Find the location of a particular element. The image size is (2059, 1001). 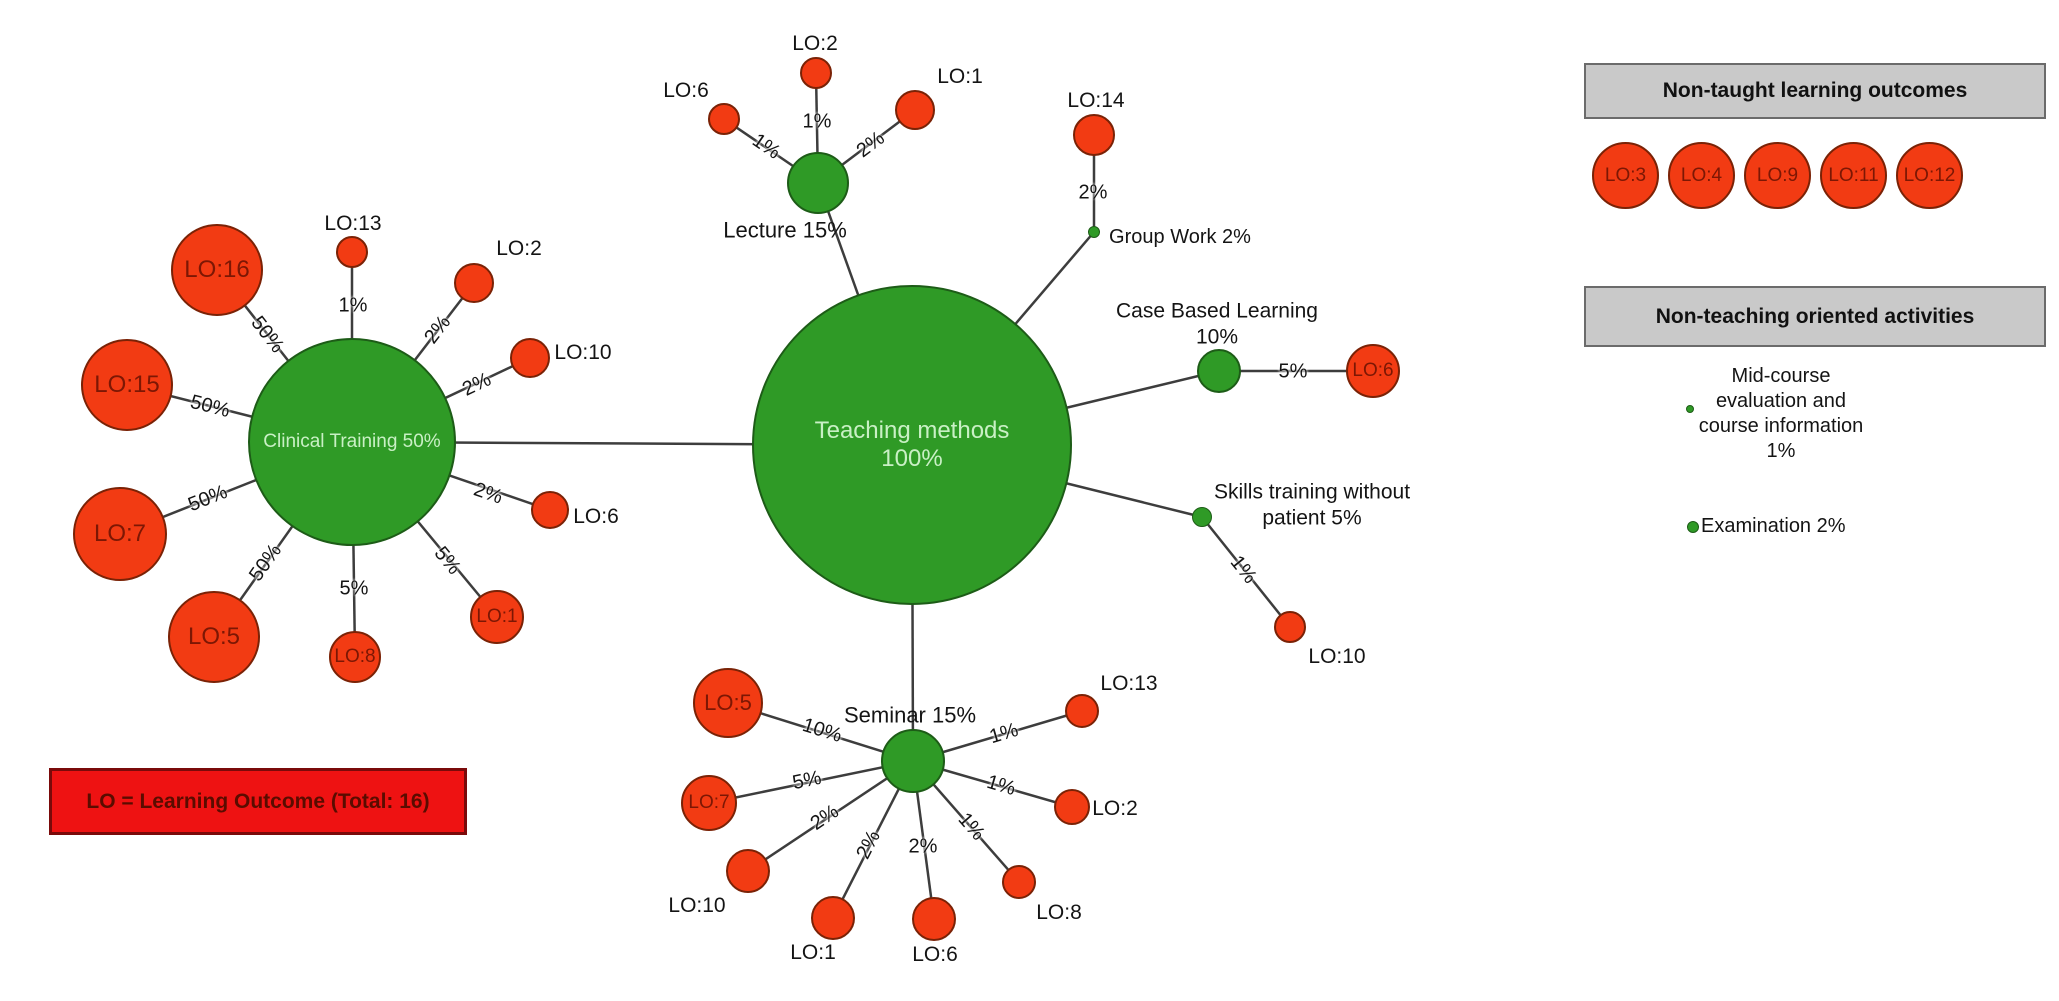

node-label-m-lo1: LO:1 is located at coordinates (813, 953).